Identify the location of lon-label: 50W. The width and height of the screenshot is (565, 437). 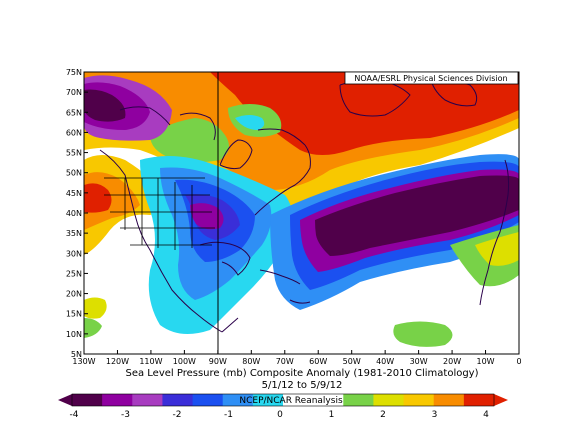
(352, 361).